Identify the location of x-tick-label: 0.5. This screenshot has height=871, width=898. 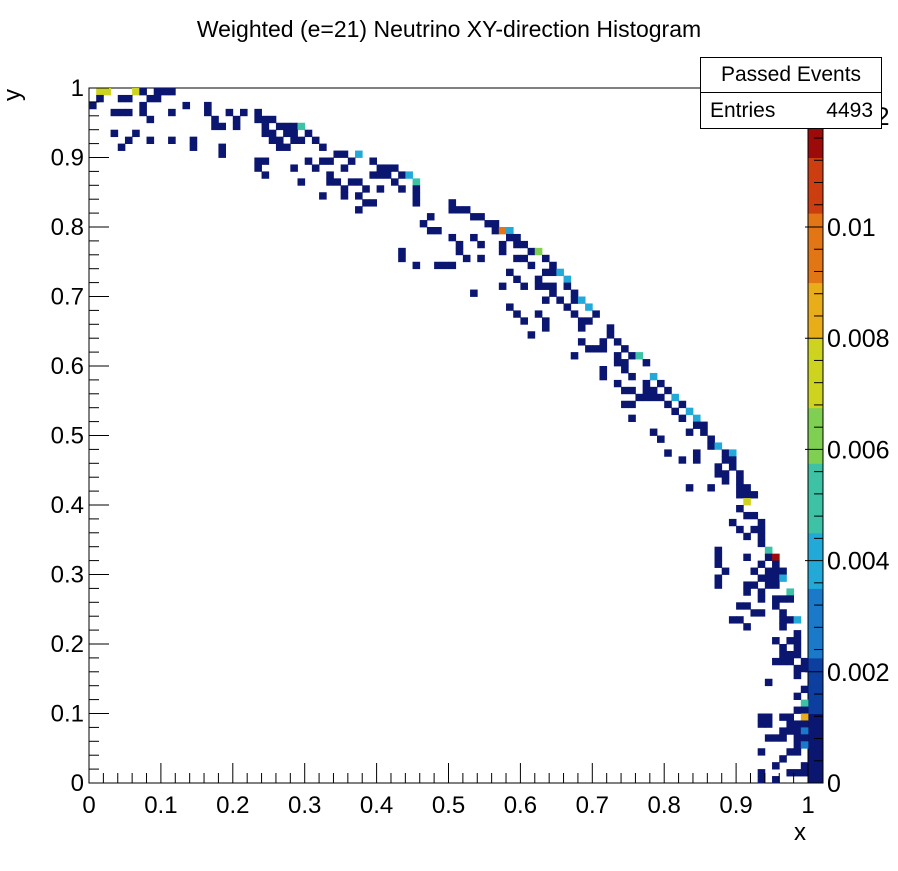
(448, 805).